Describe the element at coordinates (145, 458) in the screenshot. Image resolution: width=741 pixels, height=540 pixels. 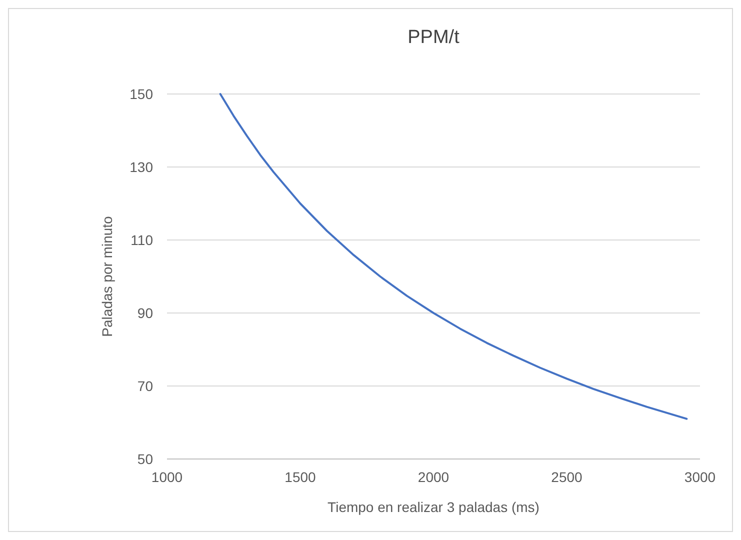
I see `y-tick-label: 50` at that location.